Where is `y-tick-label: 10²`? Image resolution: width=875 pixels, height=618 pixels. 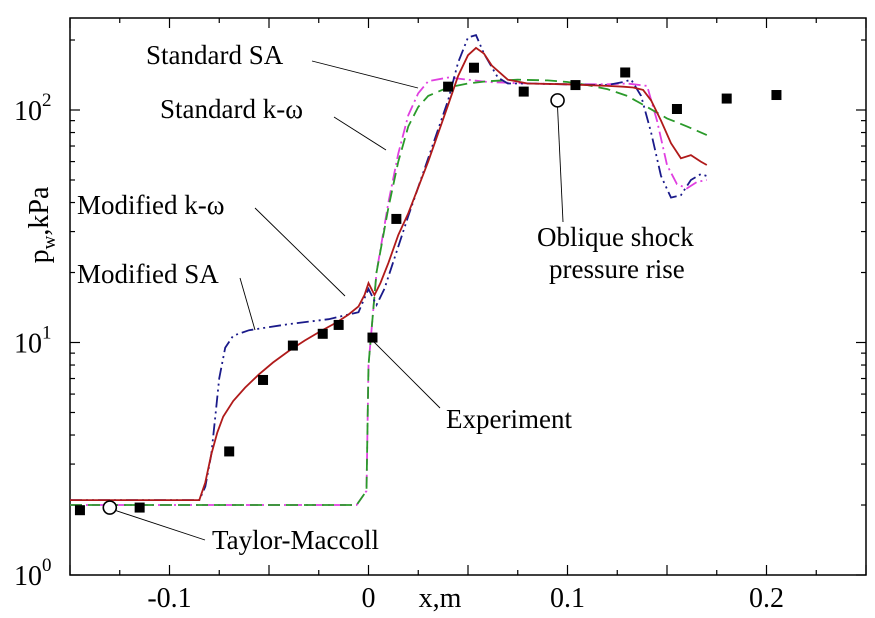
y-tick-label: 10² is located at coordinates (33, 108).